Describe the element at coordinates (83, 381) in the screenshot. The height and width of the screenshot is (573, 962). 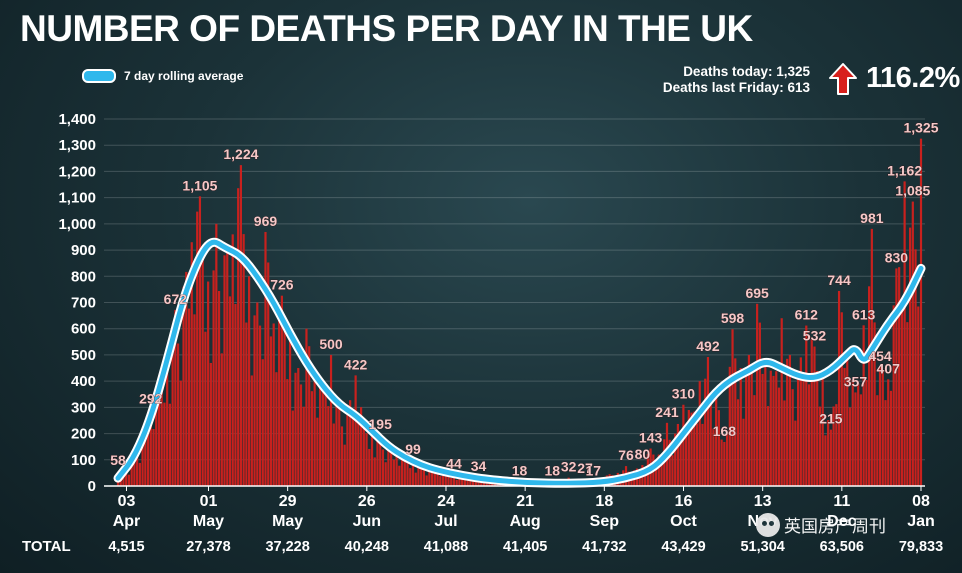
I see `y-tick-label: 400` at that location.